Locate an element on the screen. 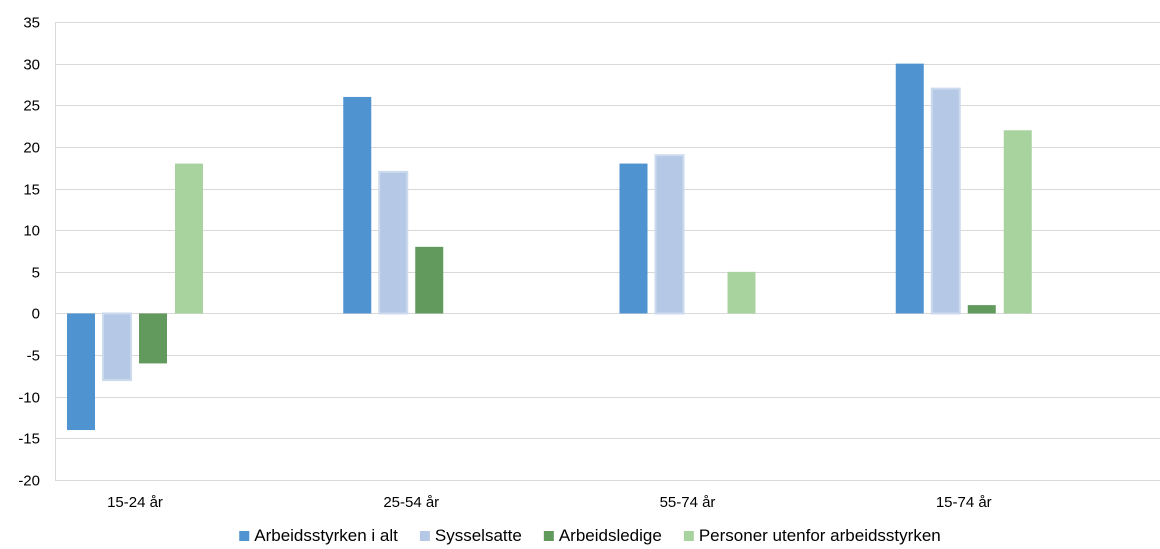  y-tick-label: 25 is located at coordinates (31, 106).